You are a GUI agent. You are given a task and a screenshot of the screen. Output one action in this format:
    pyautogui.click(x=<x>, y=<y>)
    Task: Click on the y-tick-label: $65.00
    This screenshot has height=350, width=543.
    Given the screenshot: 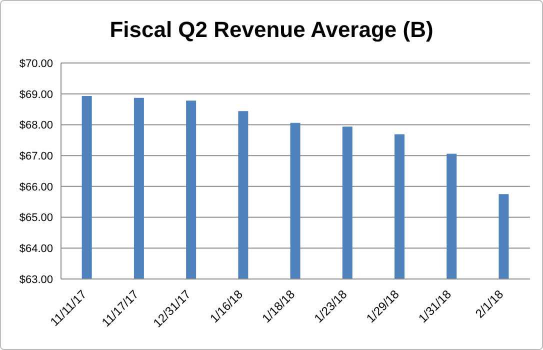 What is the action you would take?
    pyautogui.click(x=36, y=218)
    